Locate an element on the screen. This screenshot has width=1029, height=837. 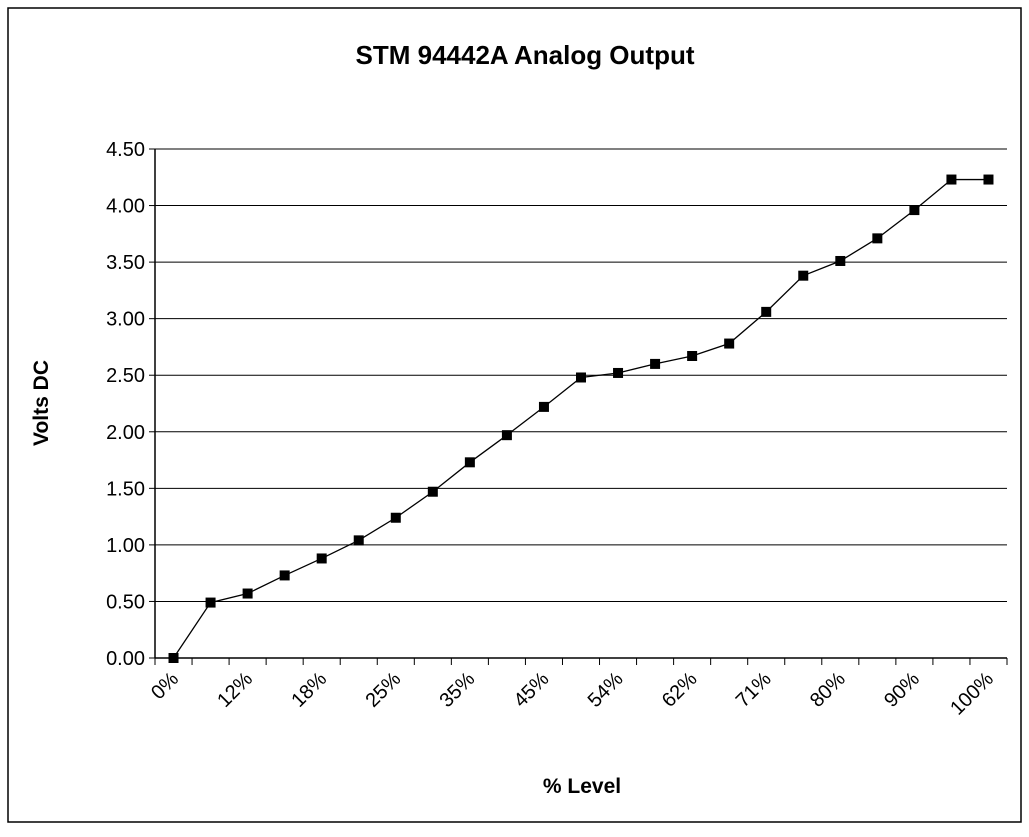
chart-title: STM 94442A Analog Output is located at coordinates (525, 55).